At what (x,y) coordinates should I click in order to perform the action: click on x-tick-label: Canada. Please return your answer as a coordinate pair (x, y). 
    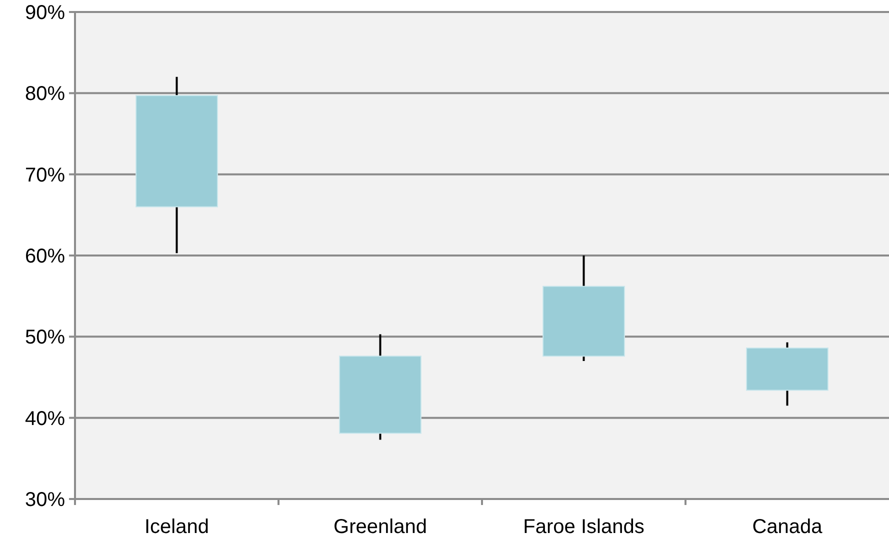
    Looking at the image, I should click on (788, 527).